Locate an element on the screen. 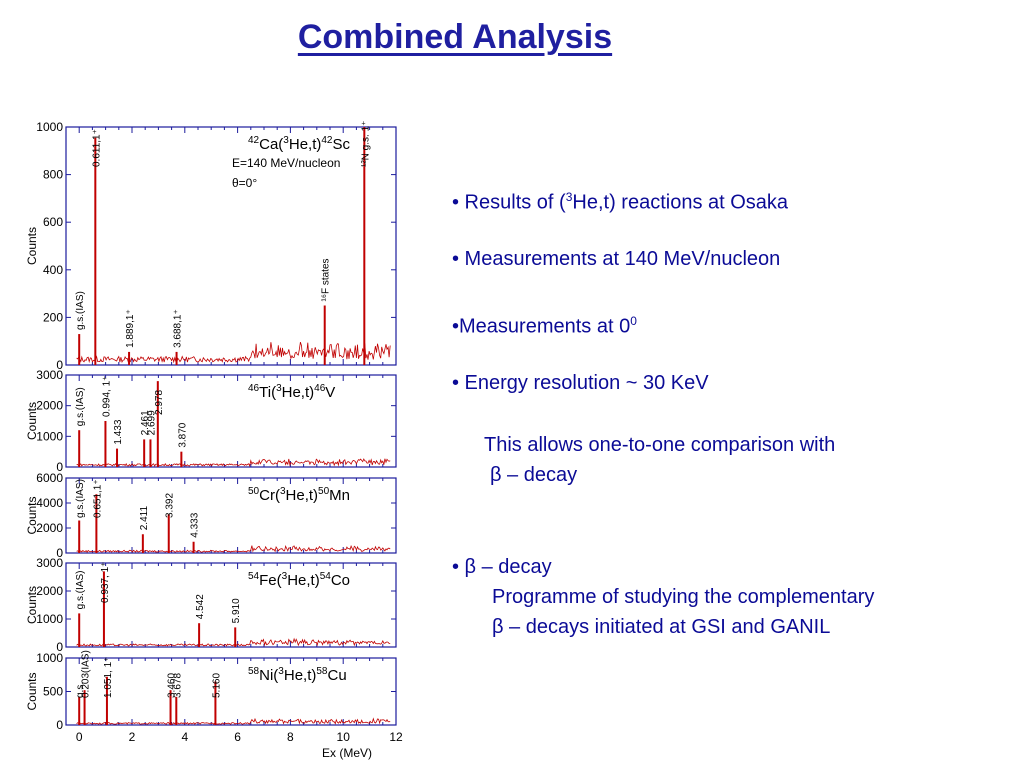 The height and width of the screenshot is (768, 1024). comparison-line-2: β – decay is located at coordinates (534, 475).